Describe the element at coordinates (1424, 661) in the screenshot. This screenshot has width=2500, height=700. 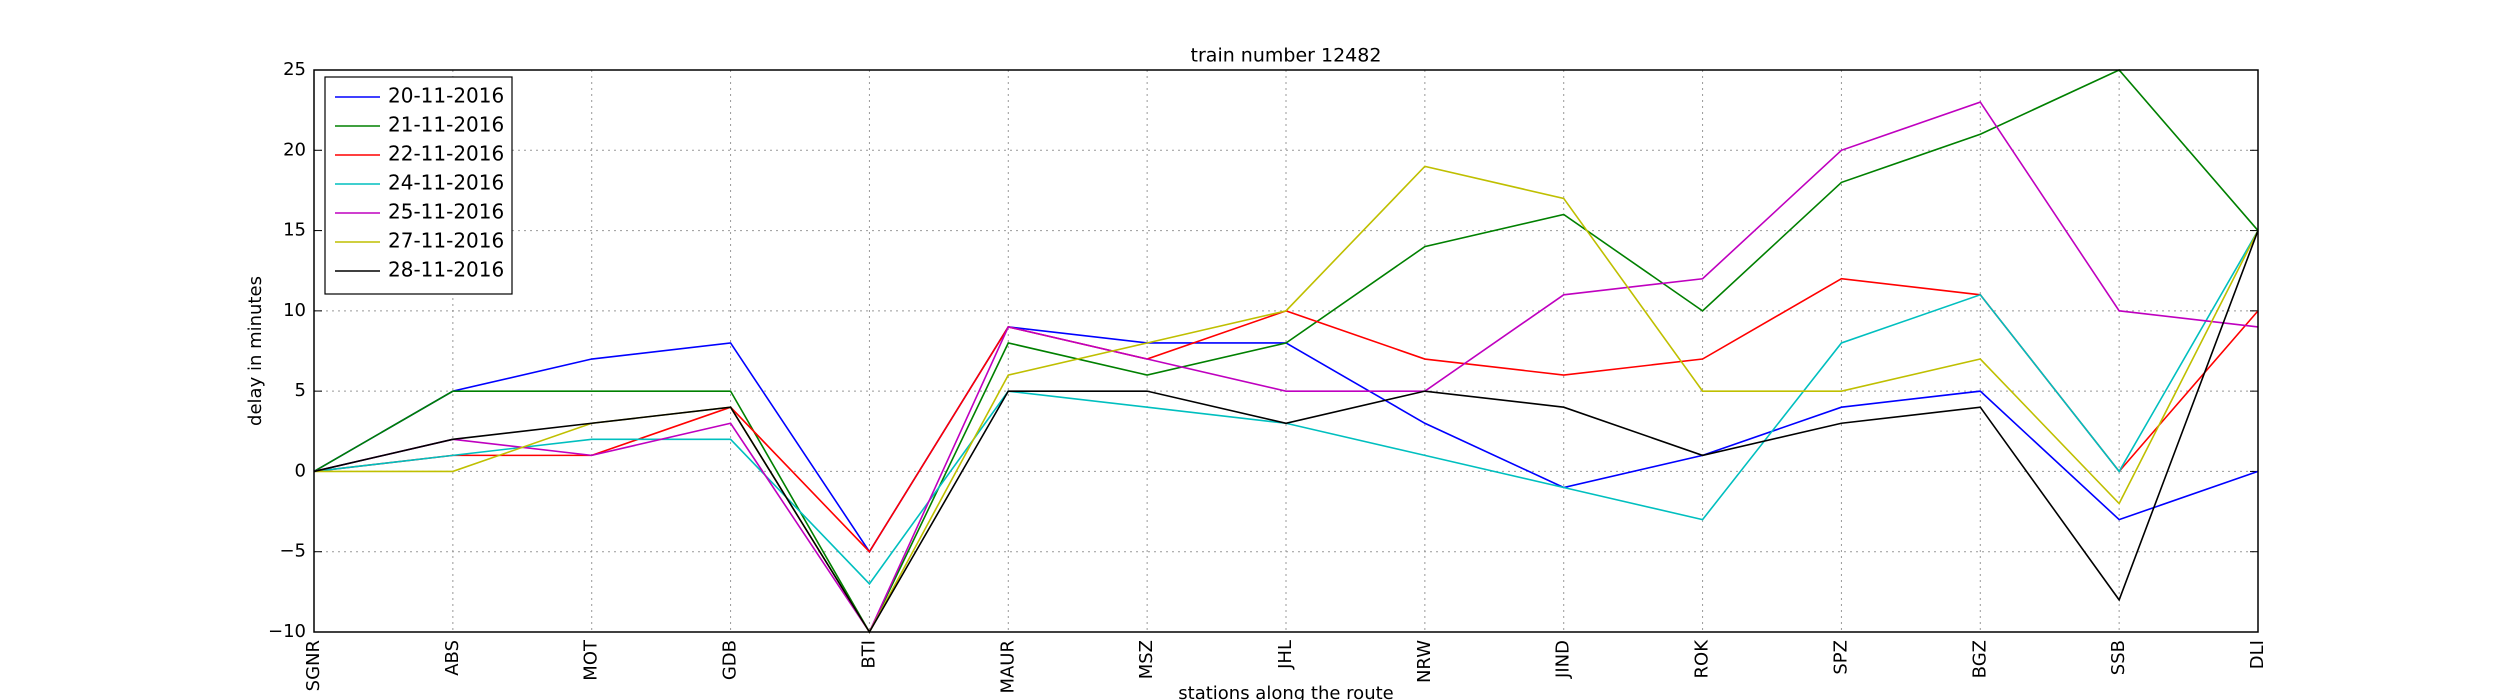
I see `x-tick-label: NRW` at that location.